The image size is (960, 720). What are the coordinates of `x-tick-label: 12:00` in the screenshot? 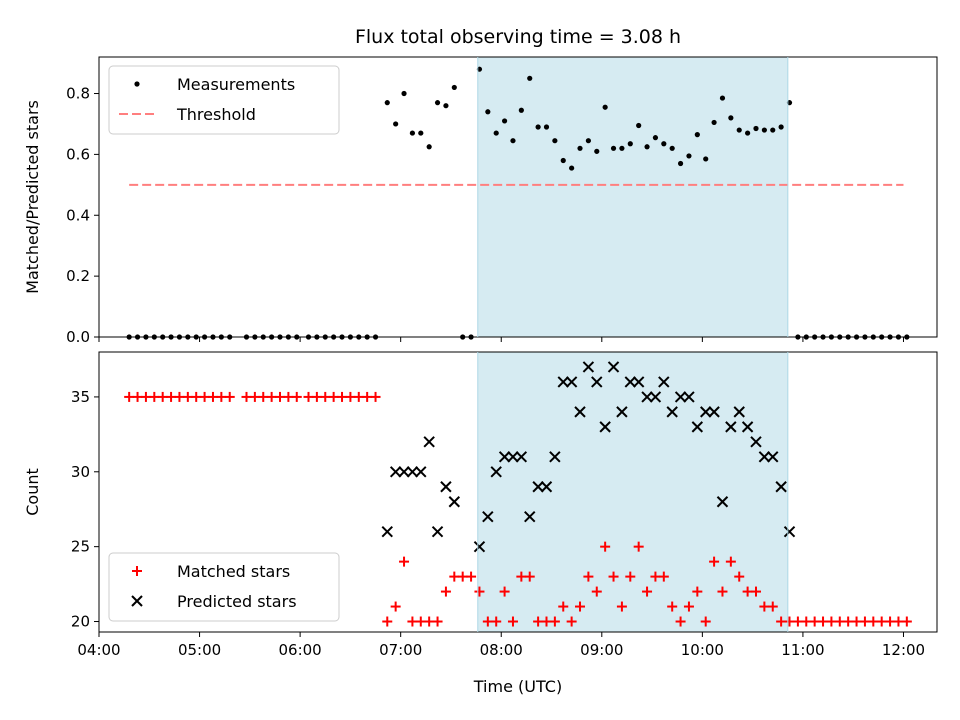 It's located at (903, 650).